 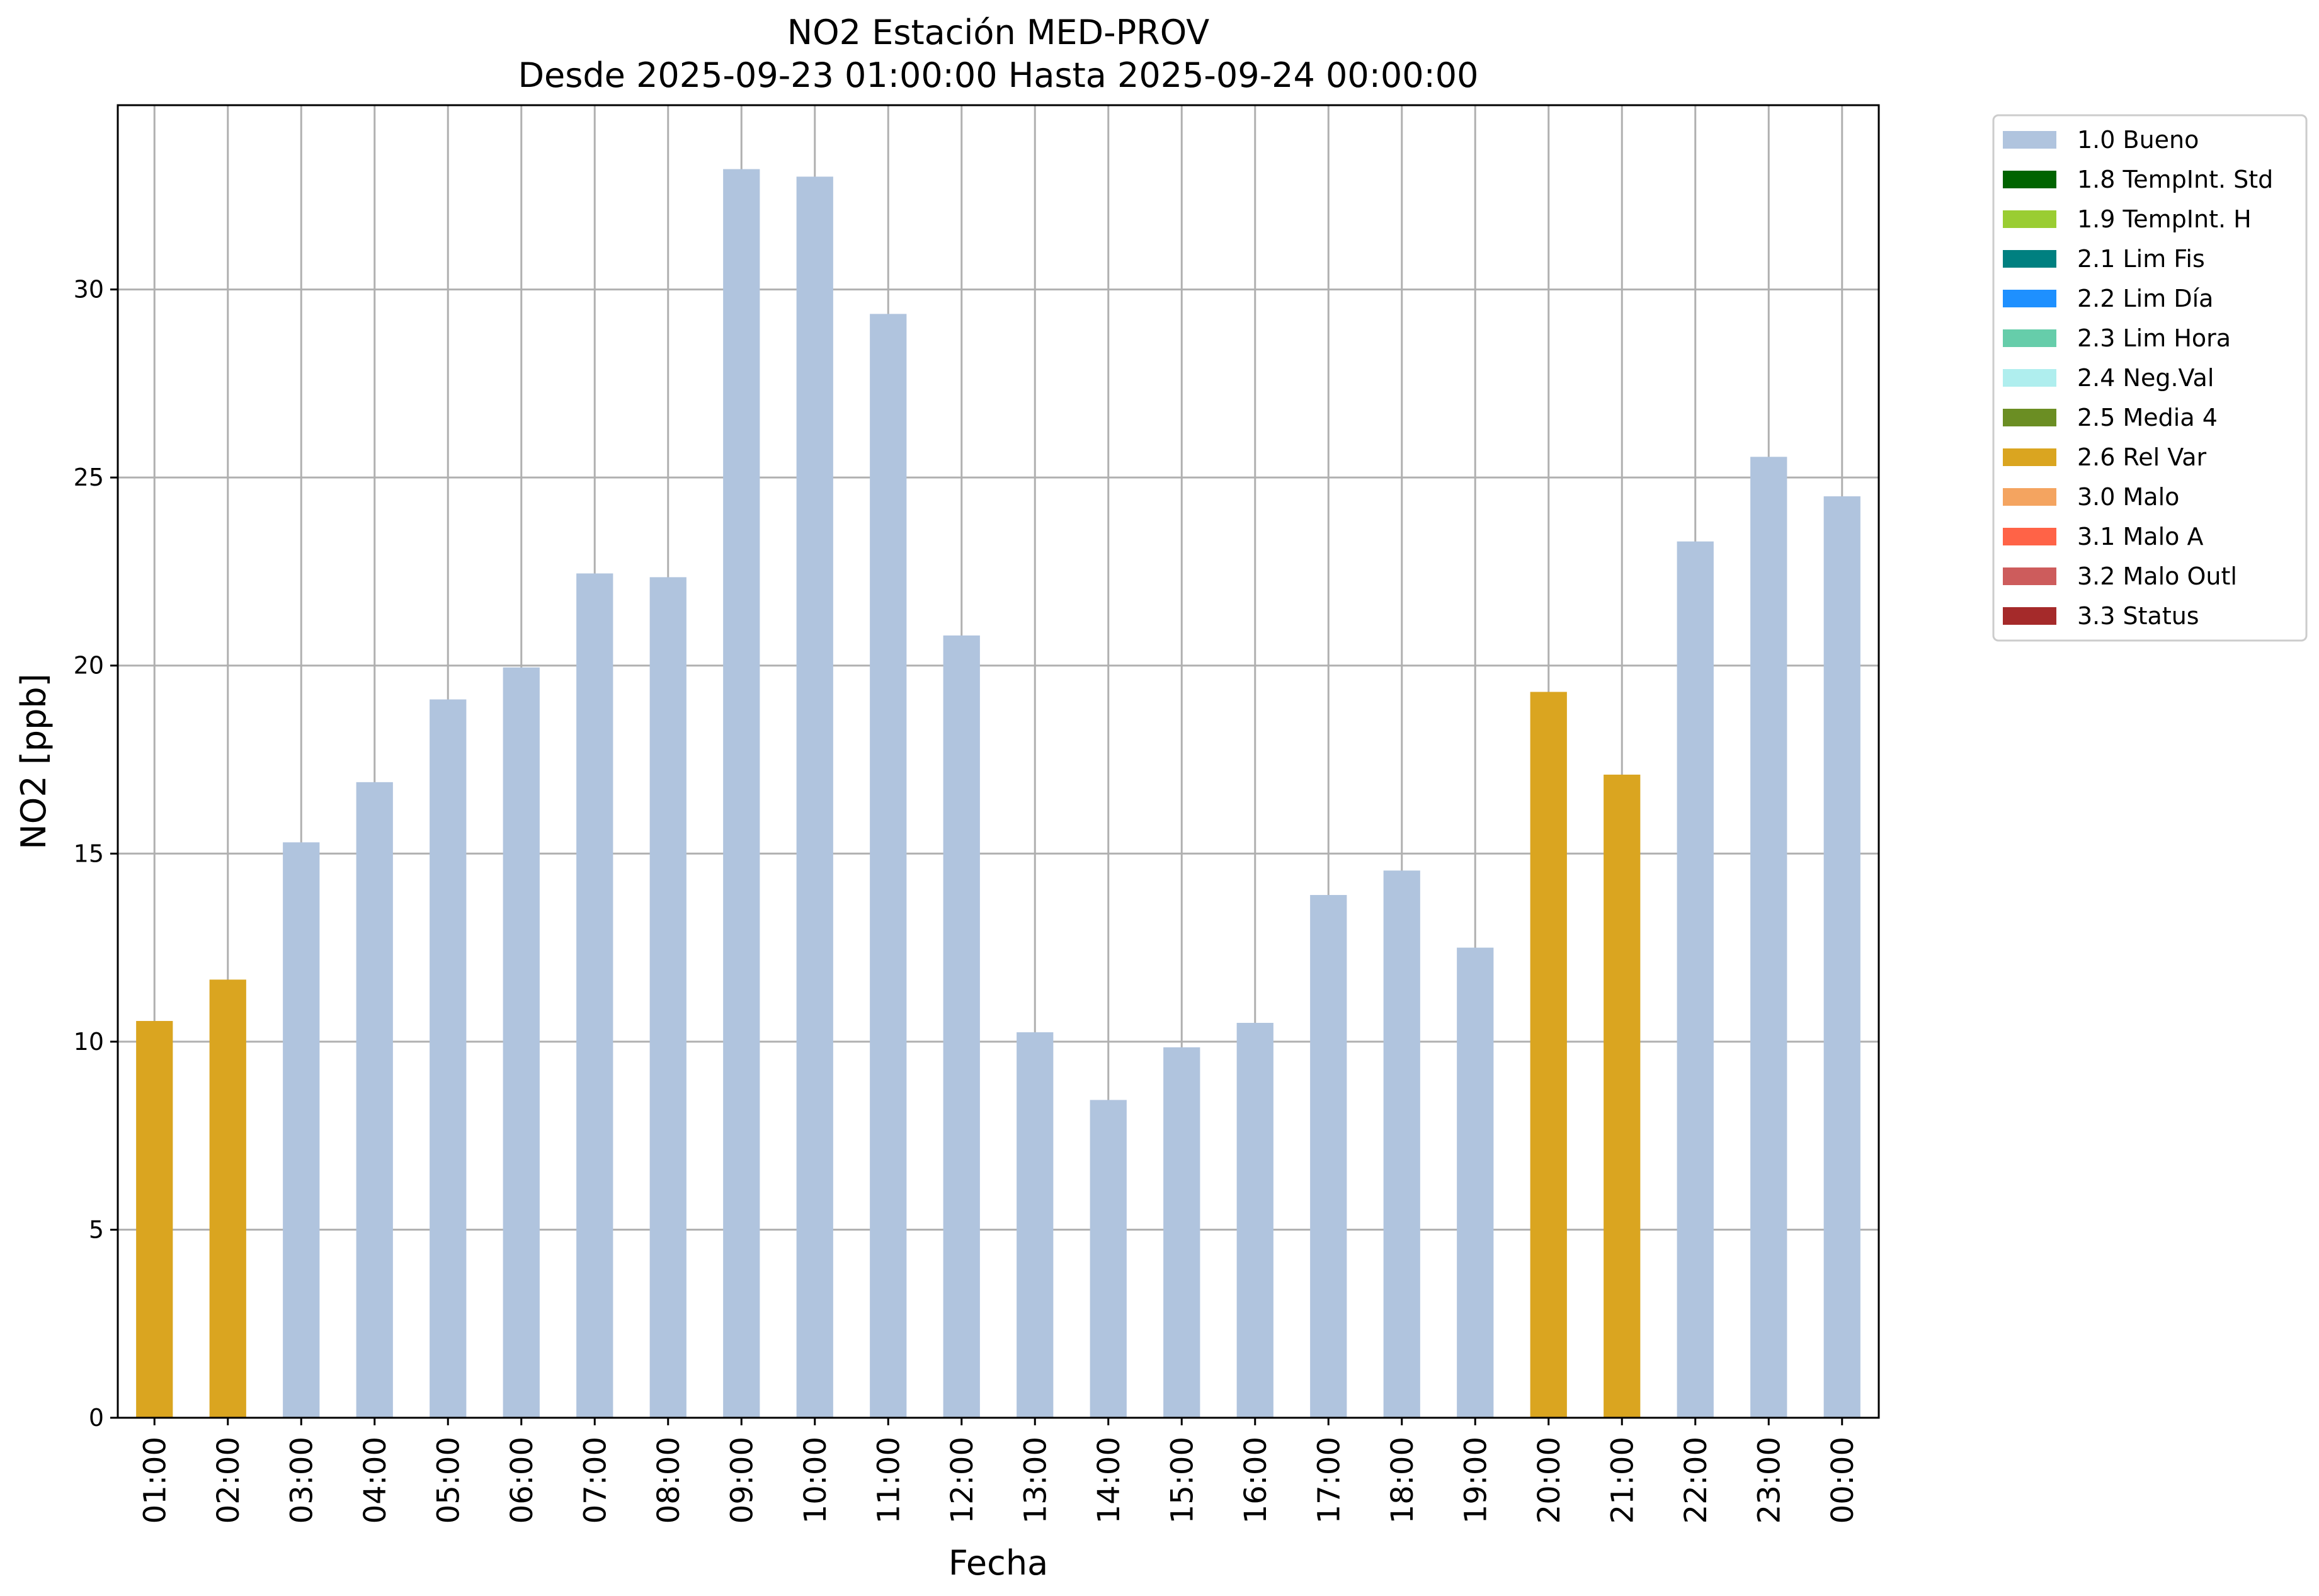 What do you see at coordinates (1549, 1480) in the screenshot?
I see `x-tick-label: 20:00` at bounding box center [1549, 1480].